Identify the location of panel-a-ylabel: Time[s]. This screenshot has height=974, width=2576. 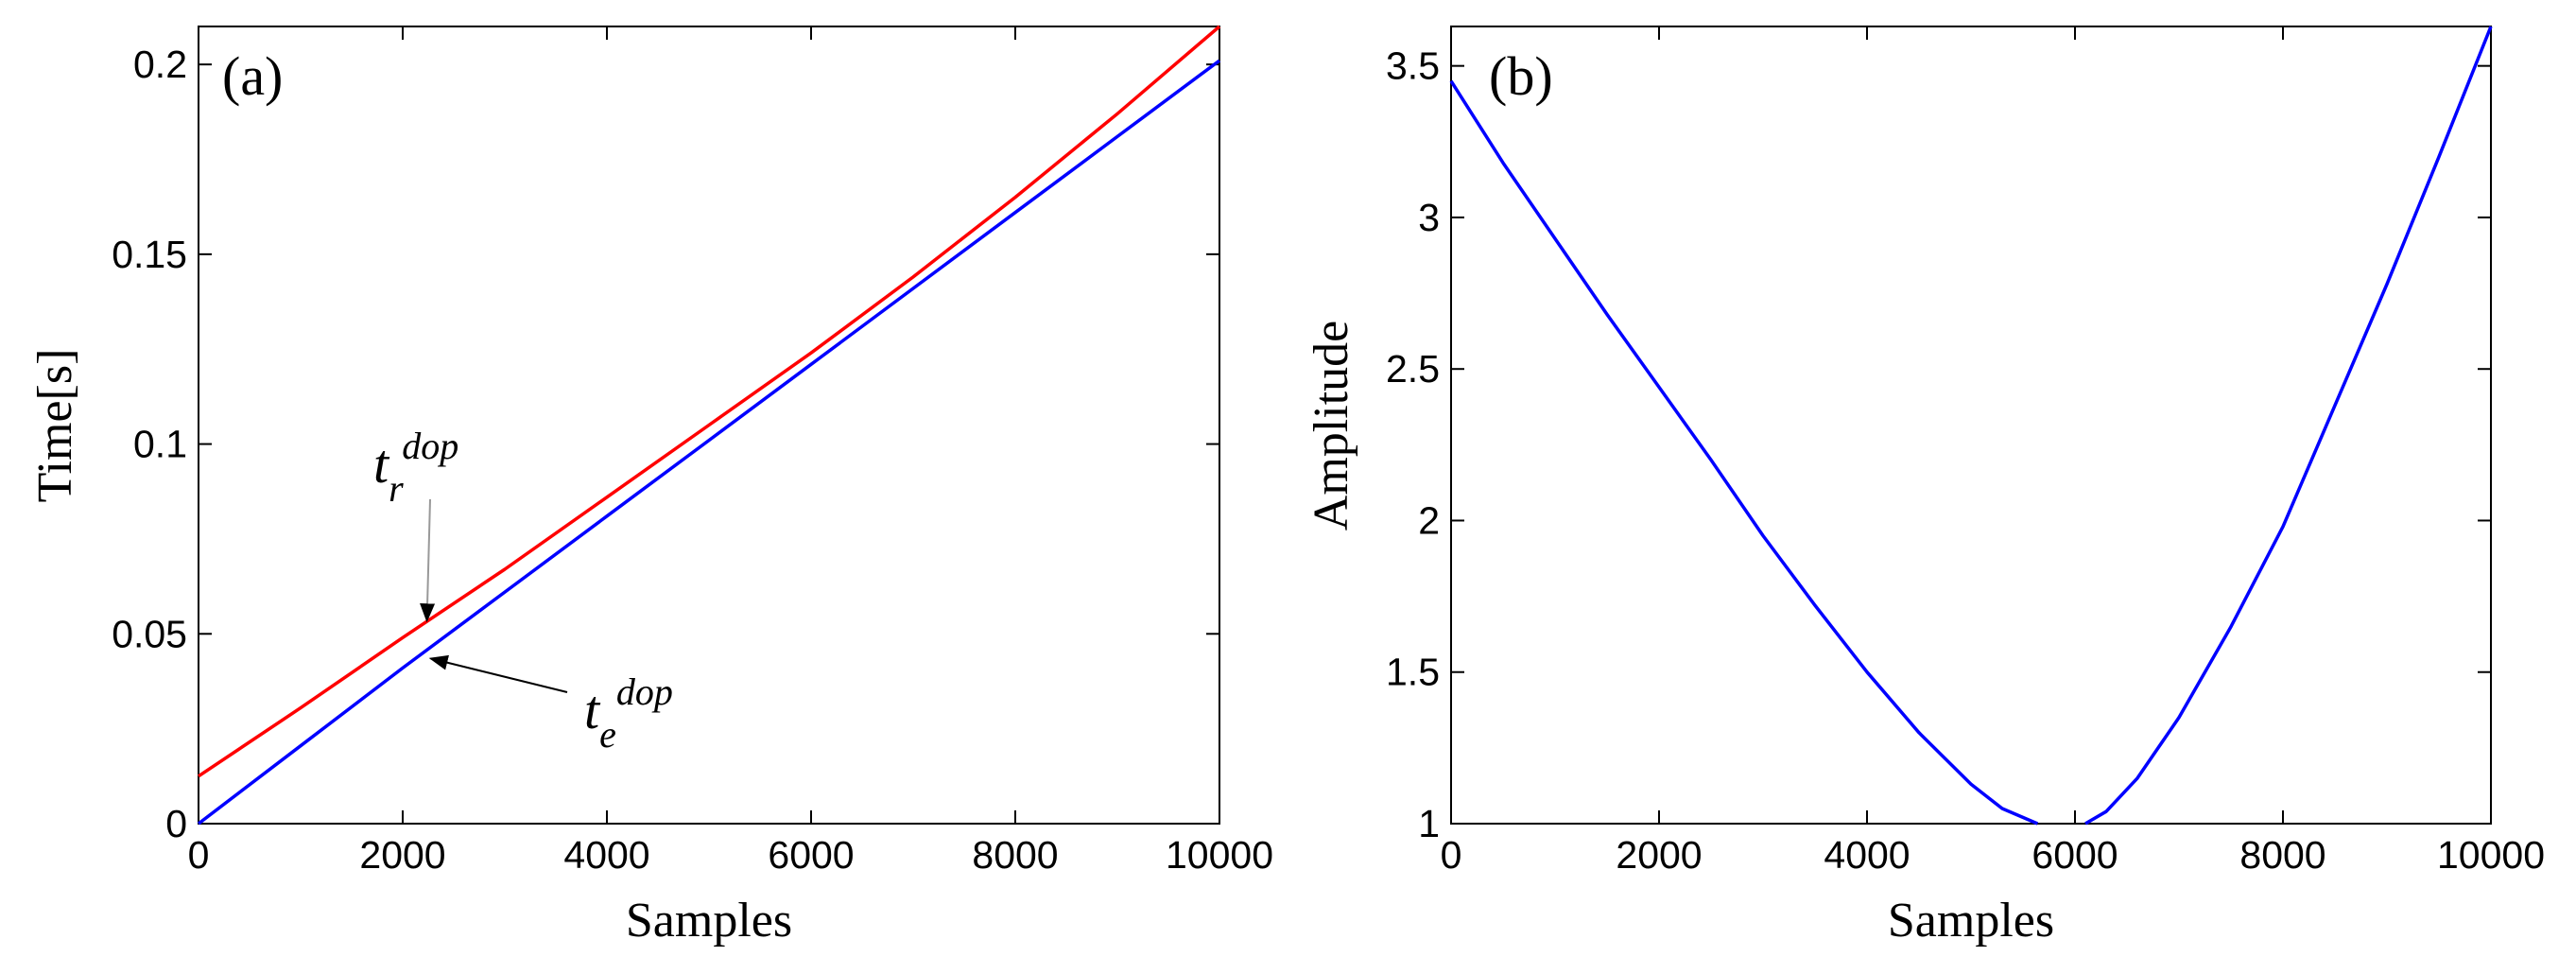
(55, 426).